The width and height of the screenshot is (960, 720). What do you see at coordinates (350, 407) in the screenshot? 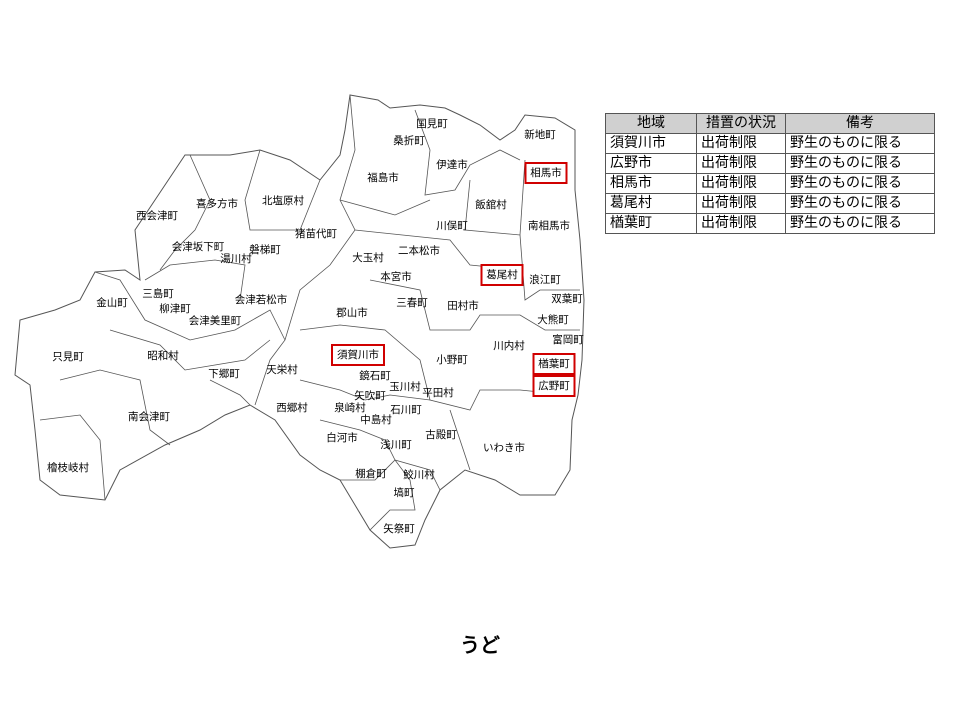
I see `municipality-label: 泉崎村` at bounding box center [350, 407].